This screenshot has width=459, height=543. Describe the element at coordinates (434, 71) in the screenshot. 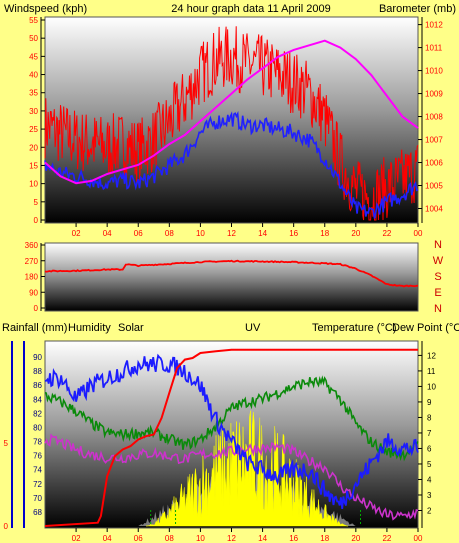

I see `barometer-tick-label: 1010` at that location.